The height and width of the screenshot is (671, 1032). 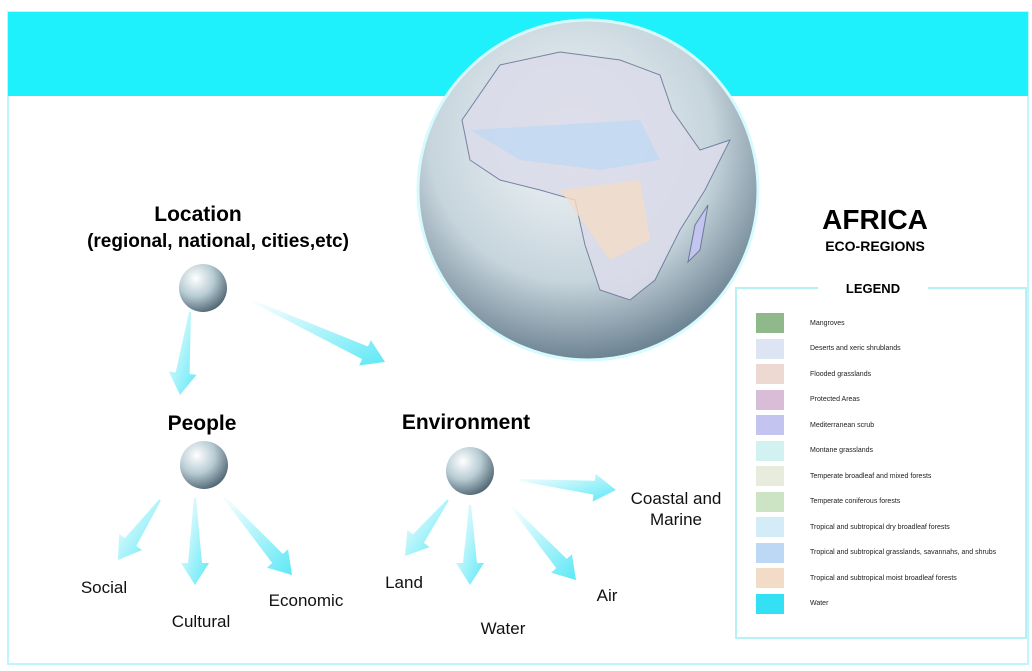 I want to click on node-label: Location, so click(x=198, y=214).